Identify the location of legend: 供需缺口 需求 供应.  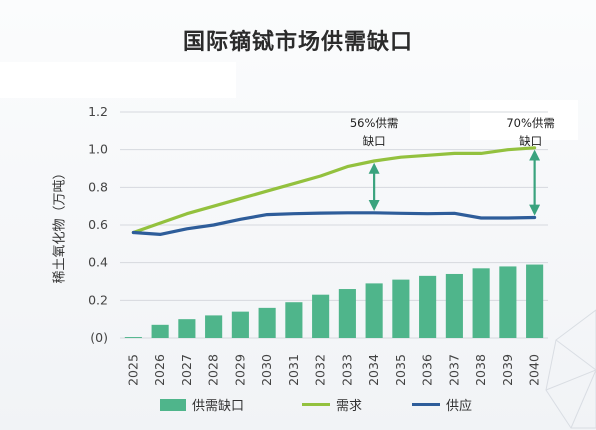
(360, 405).